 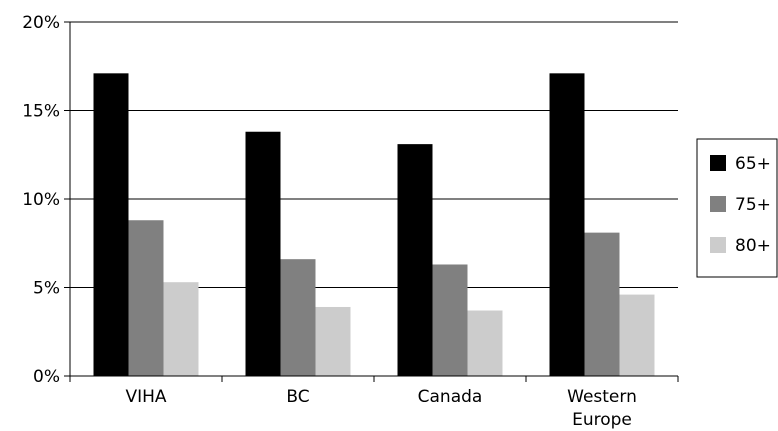 What do you see at coordinates (41, 200) in the screenshot?
I see `y-tick-label: 10%` at bounding box center [41, 200].